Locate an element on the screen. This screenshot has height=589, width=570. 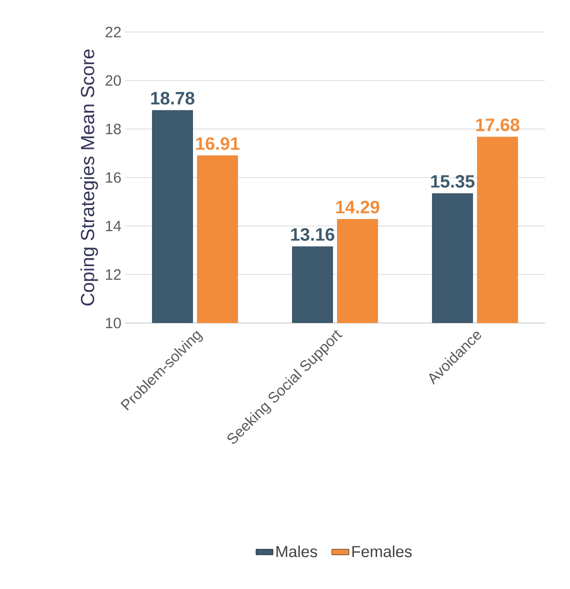
legend-label: Females is located at coordinates (382, 552).